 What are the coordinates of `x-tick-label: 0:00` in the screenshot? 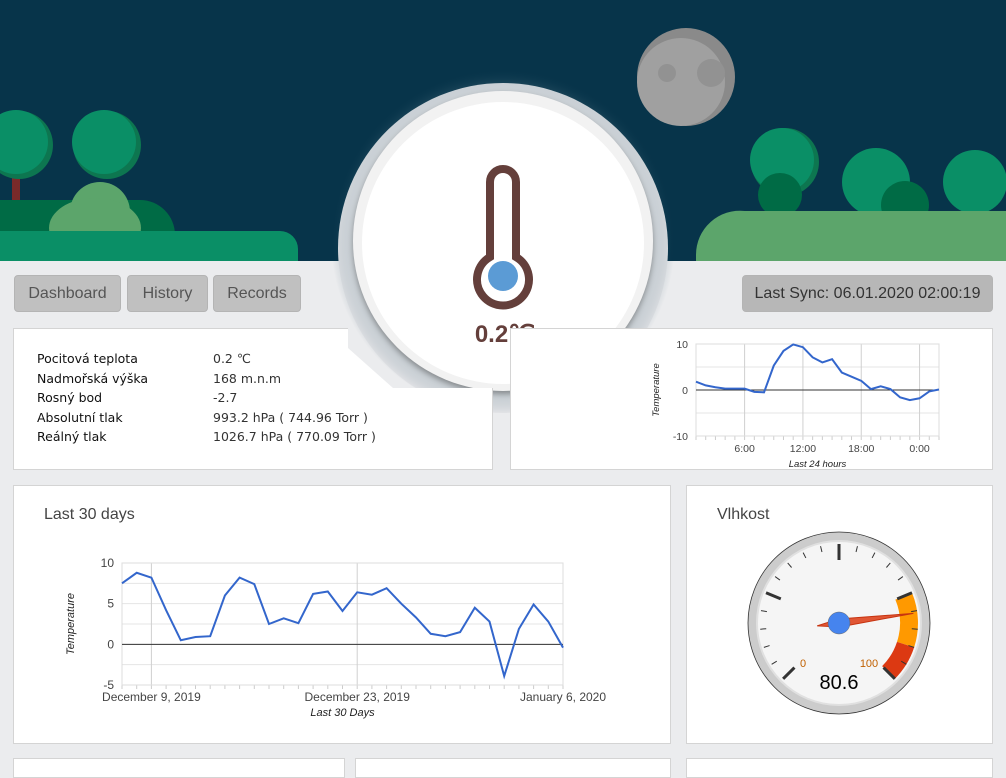 It's located at (919, 449).